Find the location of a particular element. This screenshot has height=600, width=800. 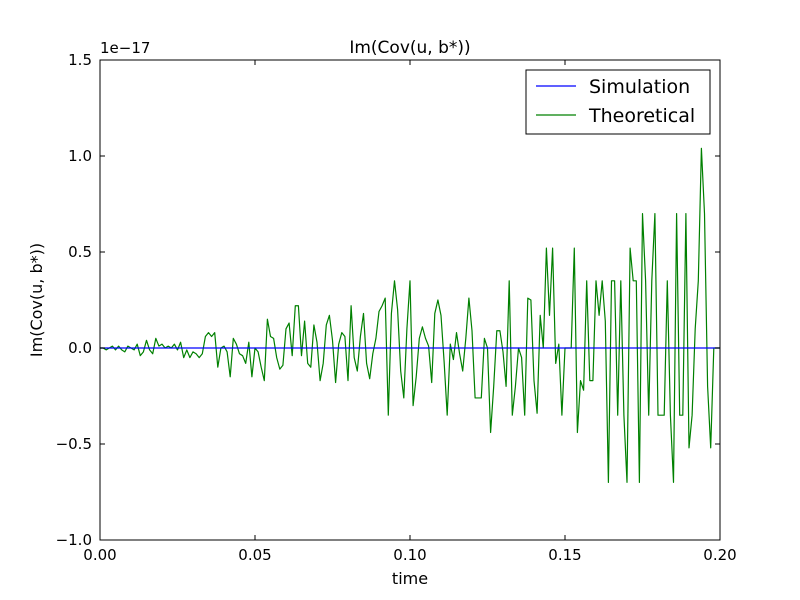

x-axis-label: time is located at coordinates (410, 578).